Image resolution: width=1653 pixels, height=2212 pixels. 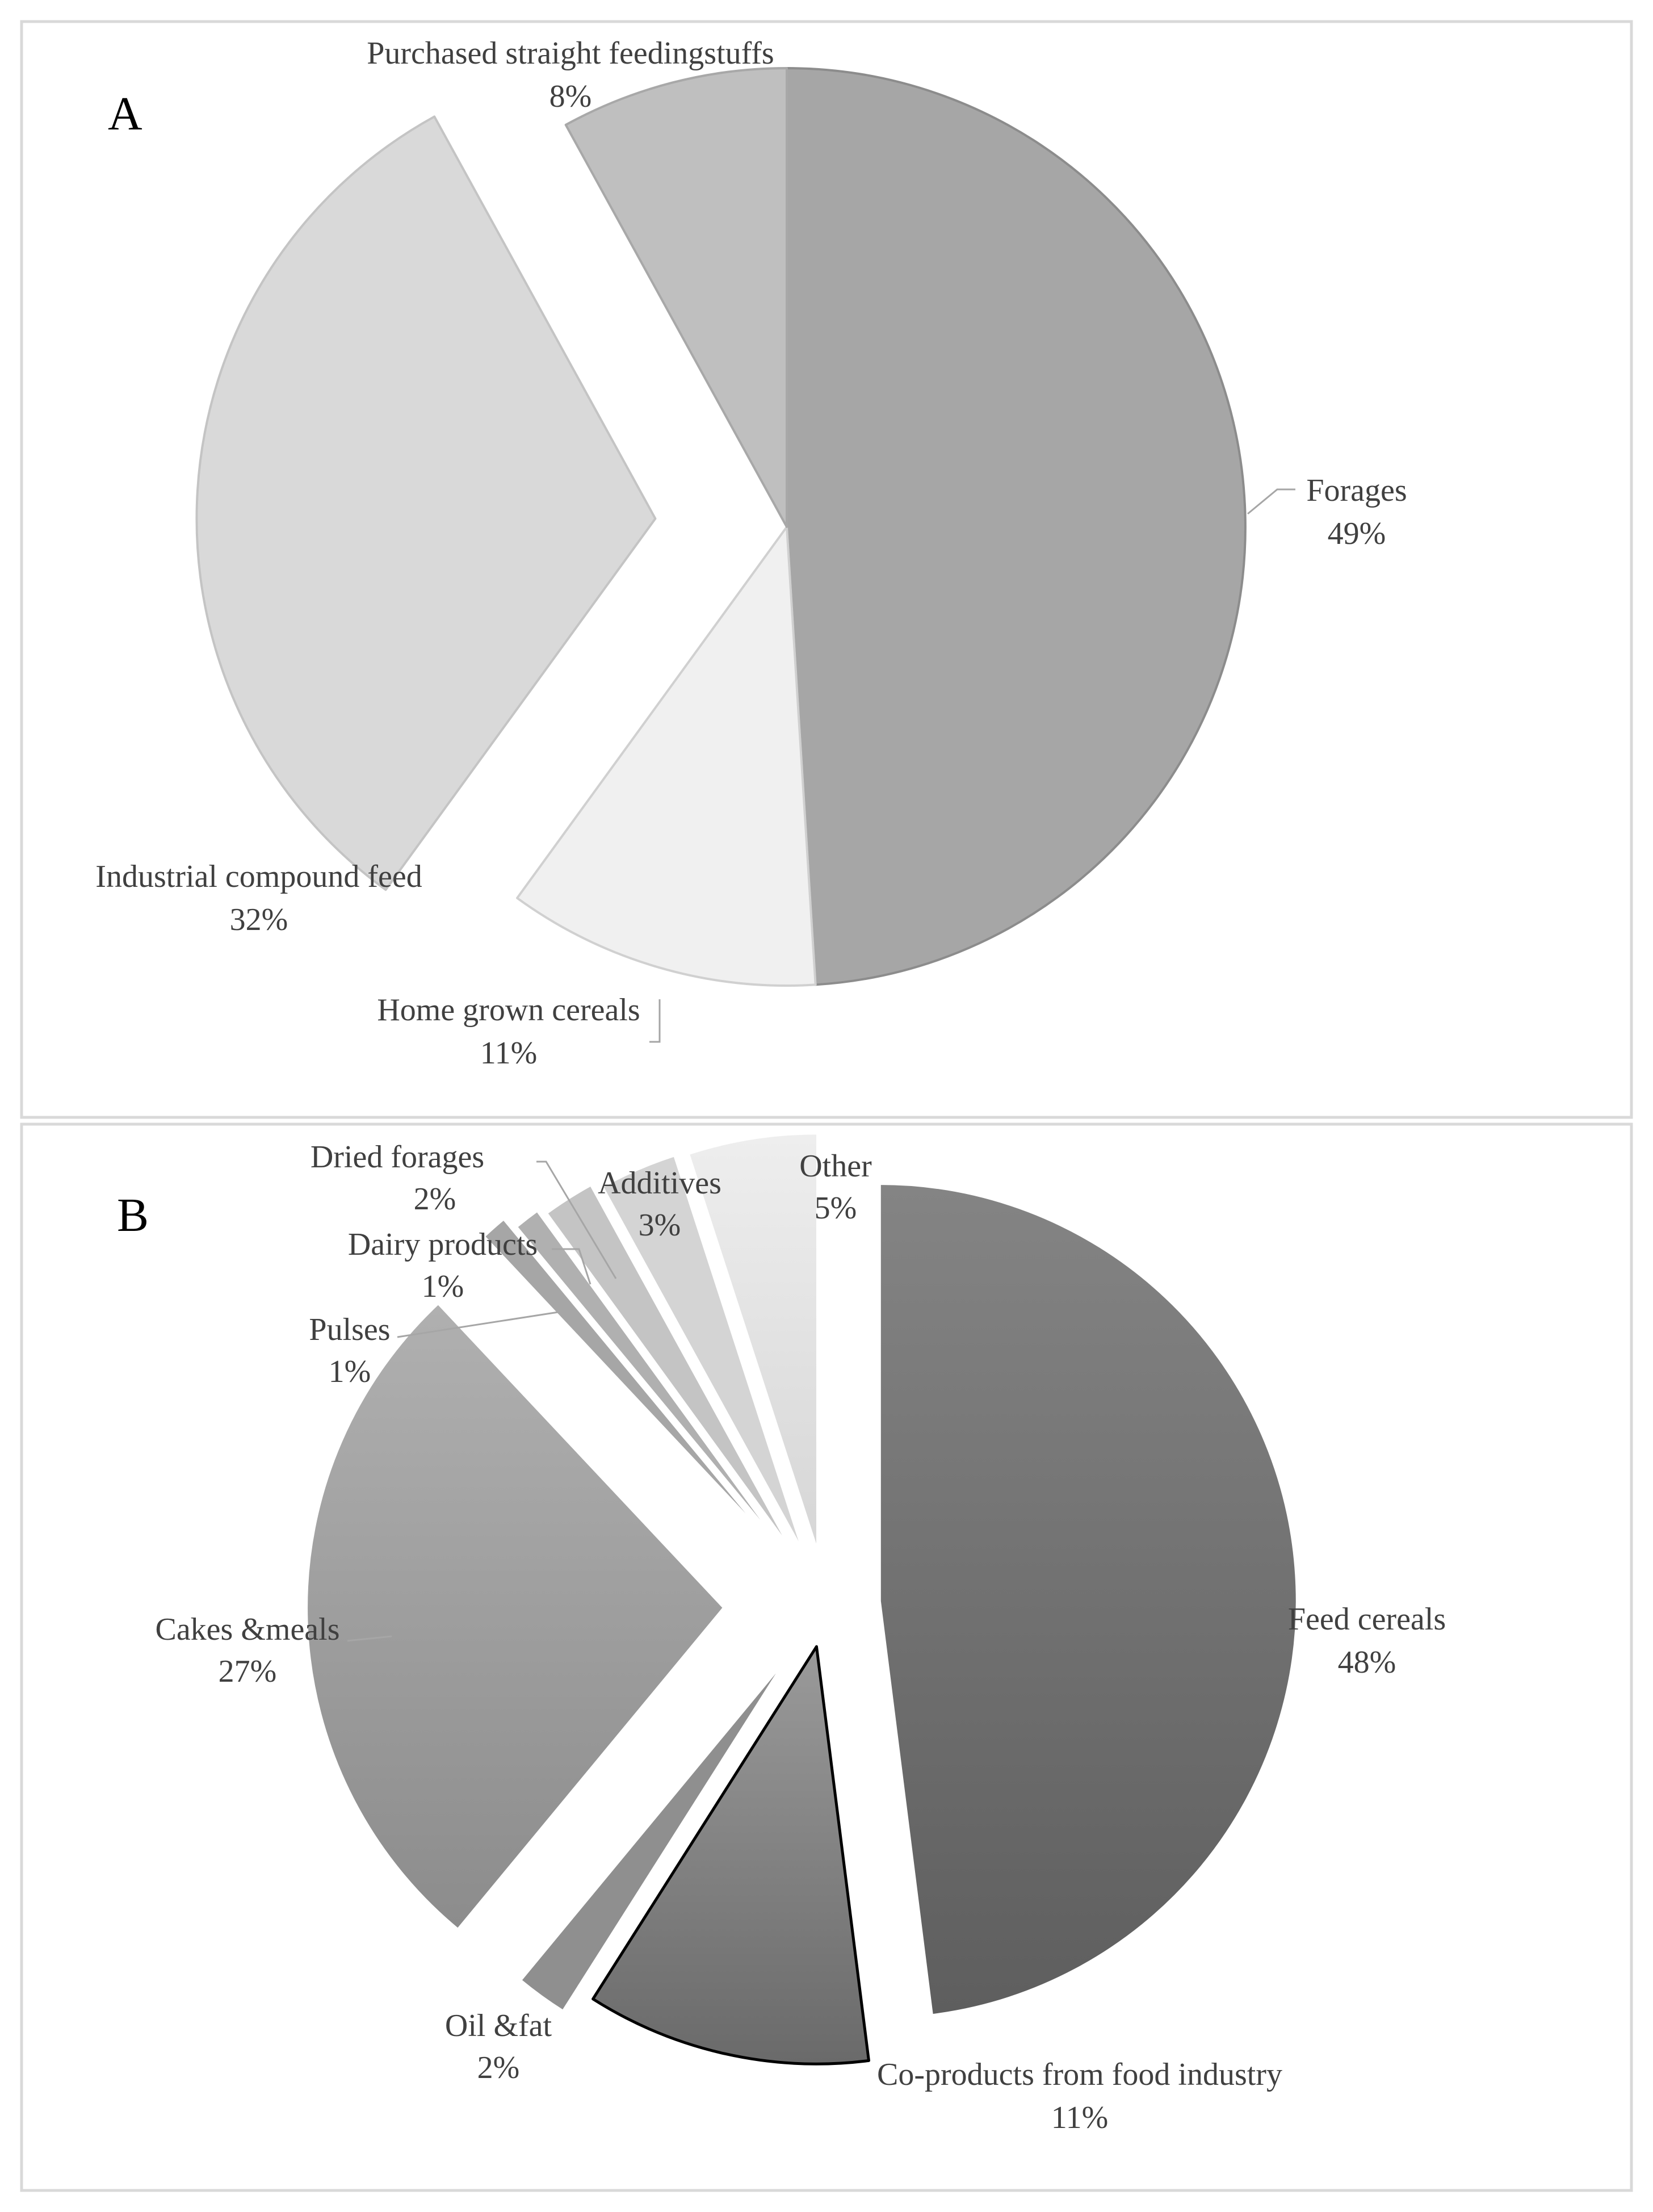 I want to click on label-home-grown-cereals: Home grown cereals, so click(x=508, y=1010).